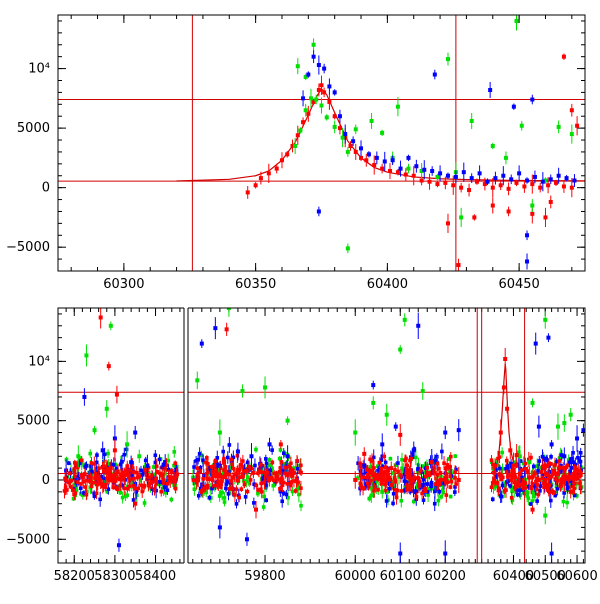 This screenshot has width=600, height=604. Describe the element at coordinates (123, 284) in the screenshot. I see `x-tick-label: 60300` at that location.